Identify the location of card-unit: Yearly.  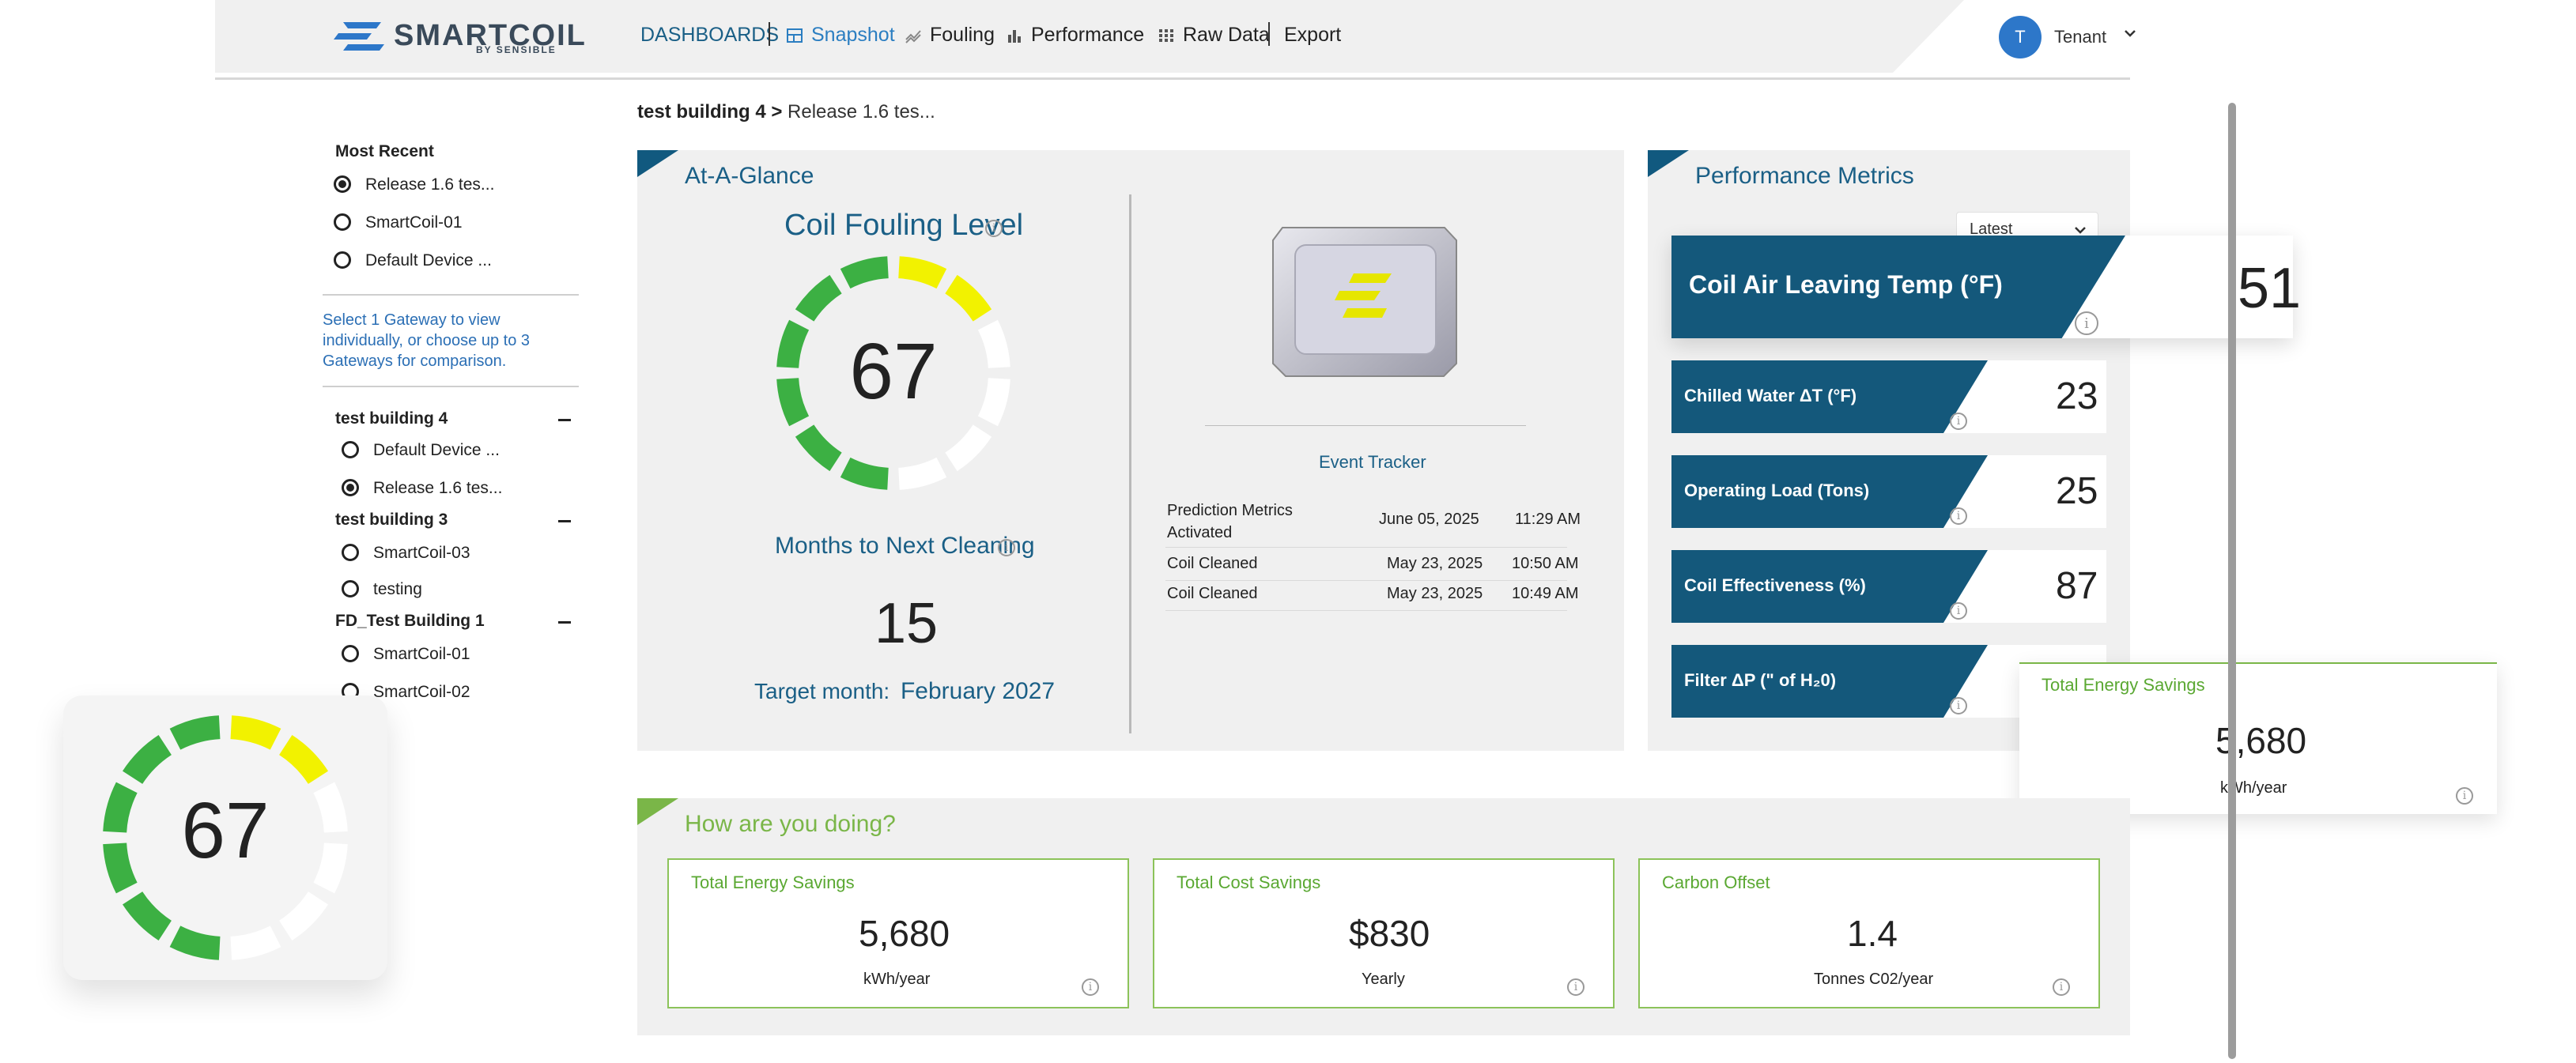
(1383, 979).